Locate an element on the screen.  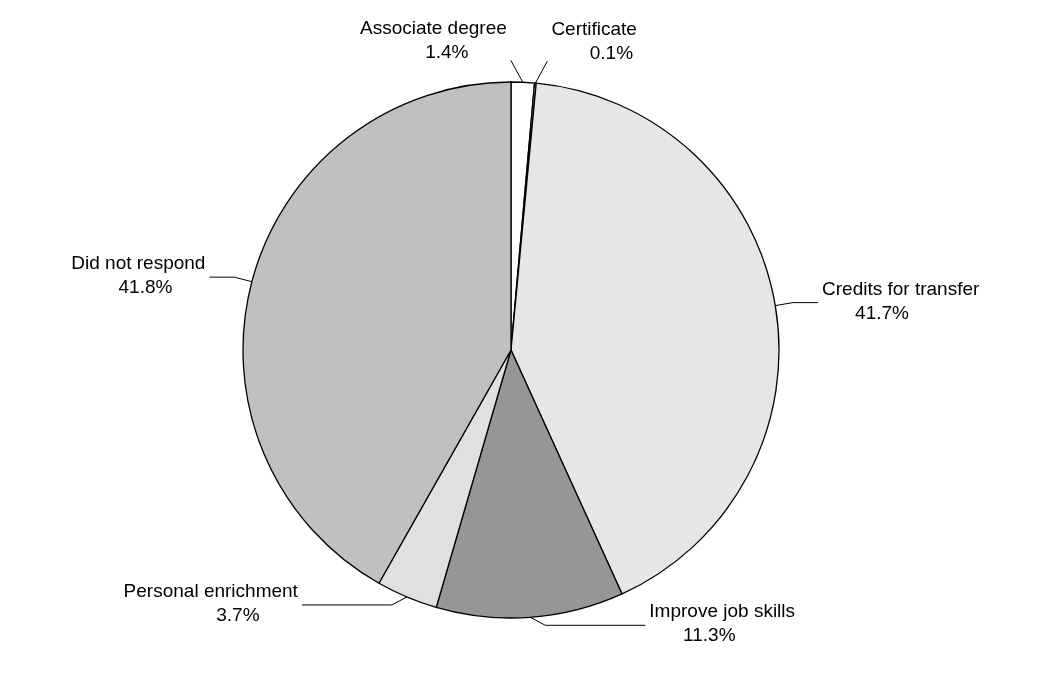
slice-label: Credits for transfer is located at coordinates (901, 288).